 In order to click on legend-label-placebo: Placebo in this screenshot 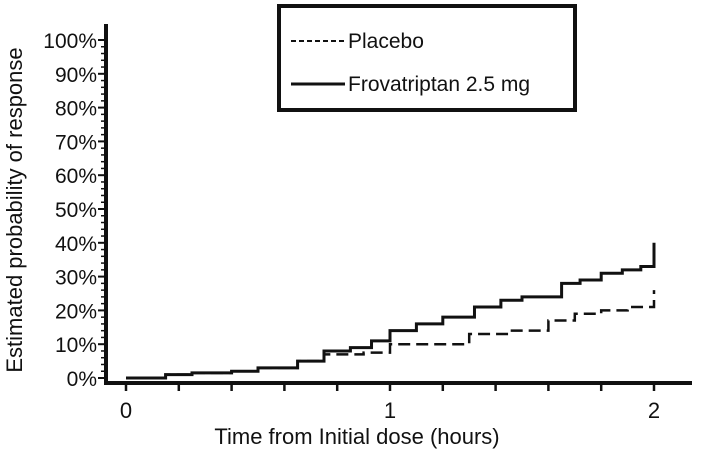, I will do `click(386, 41)`.